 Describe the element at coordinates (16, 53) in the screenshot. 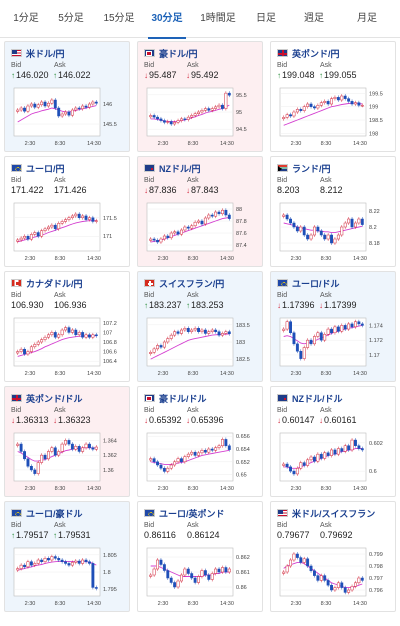

I see `flag-us-icon` at that location.